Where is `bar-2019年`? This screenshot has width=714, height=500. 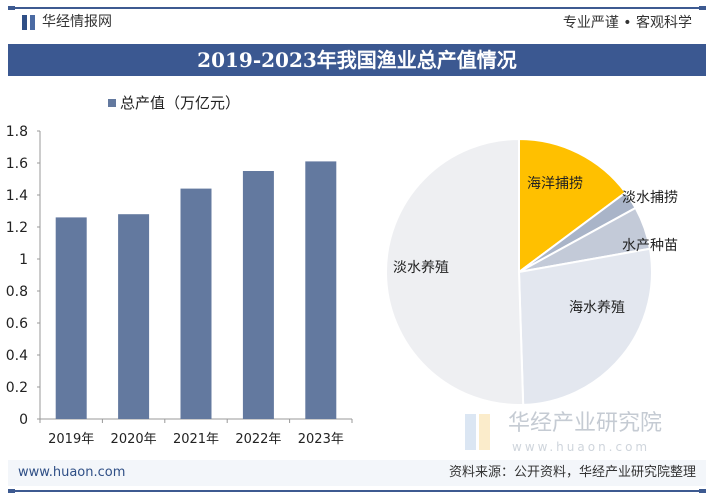
bar-2019年 is located at coordinates (71, 318).